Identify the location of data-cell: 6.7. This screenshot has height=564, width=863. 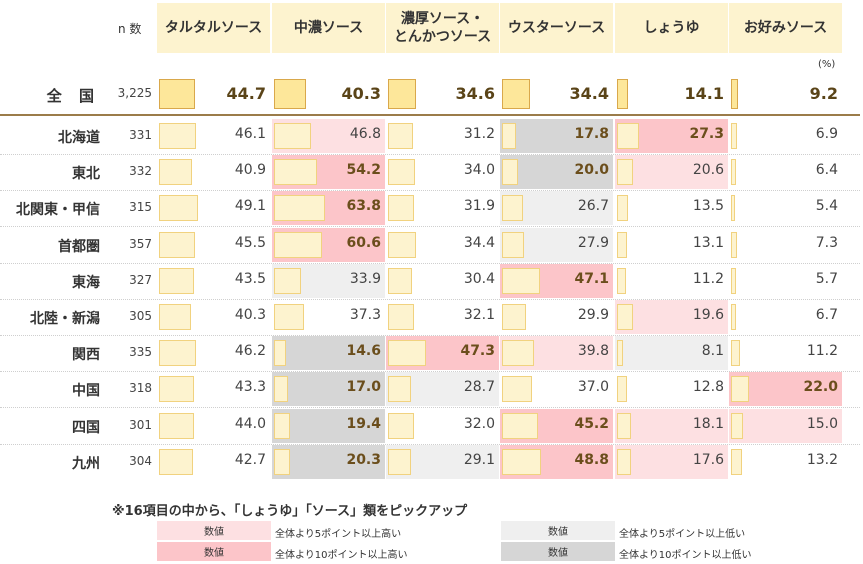
(785, 317).